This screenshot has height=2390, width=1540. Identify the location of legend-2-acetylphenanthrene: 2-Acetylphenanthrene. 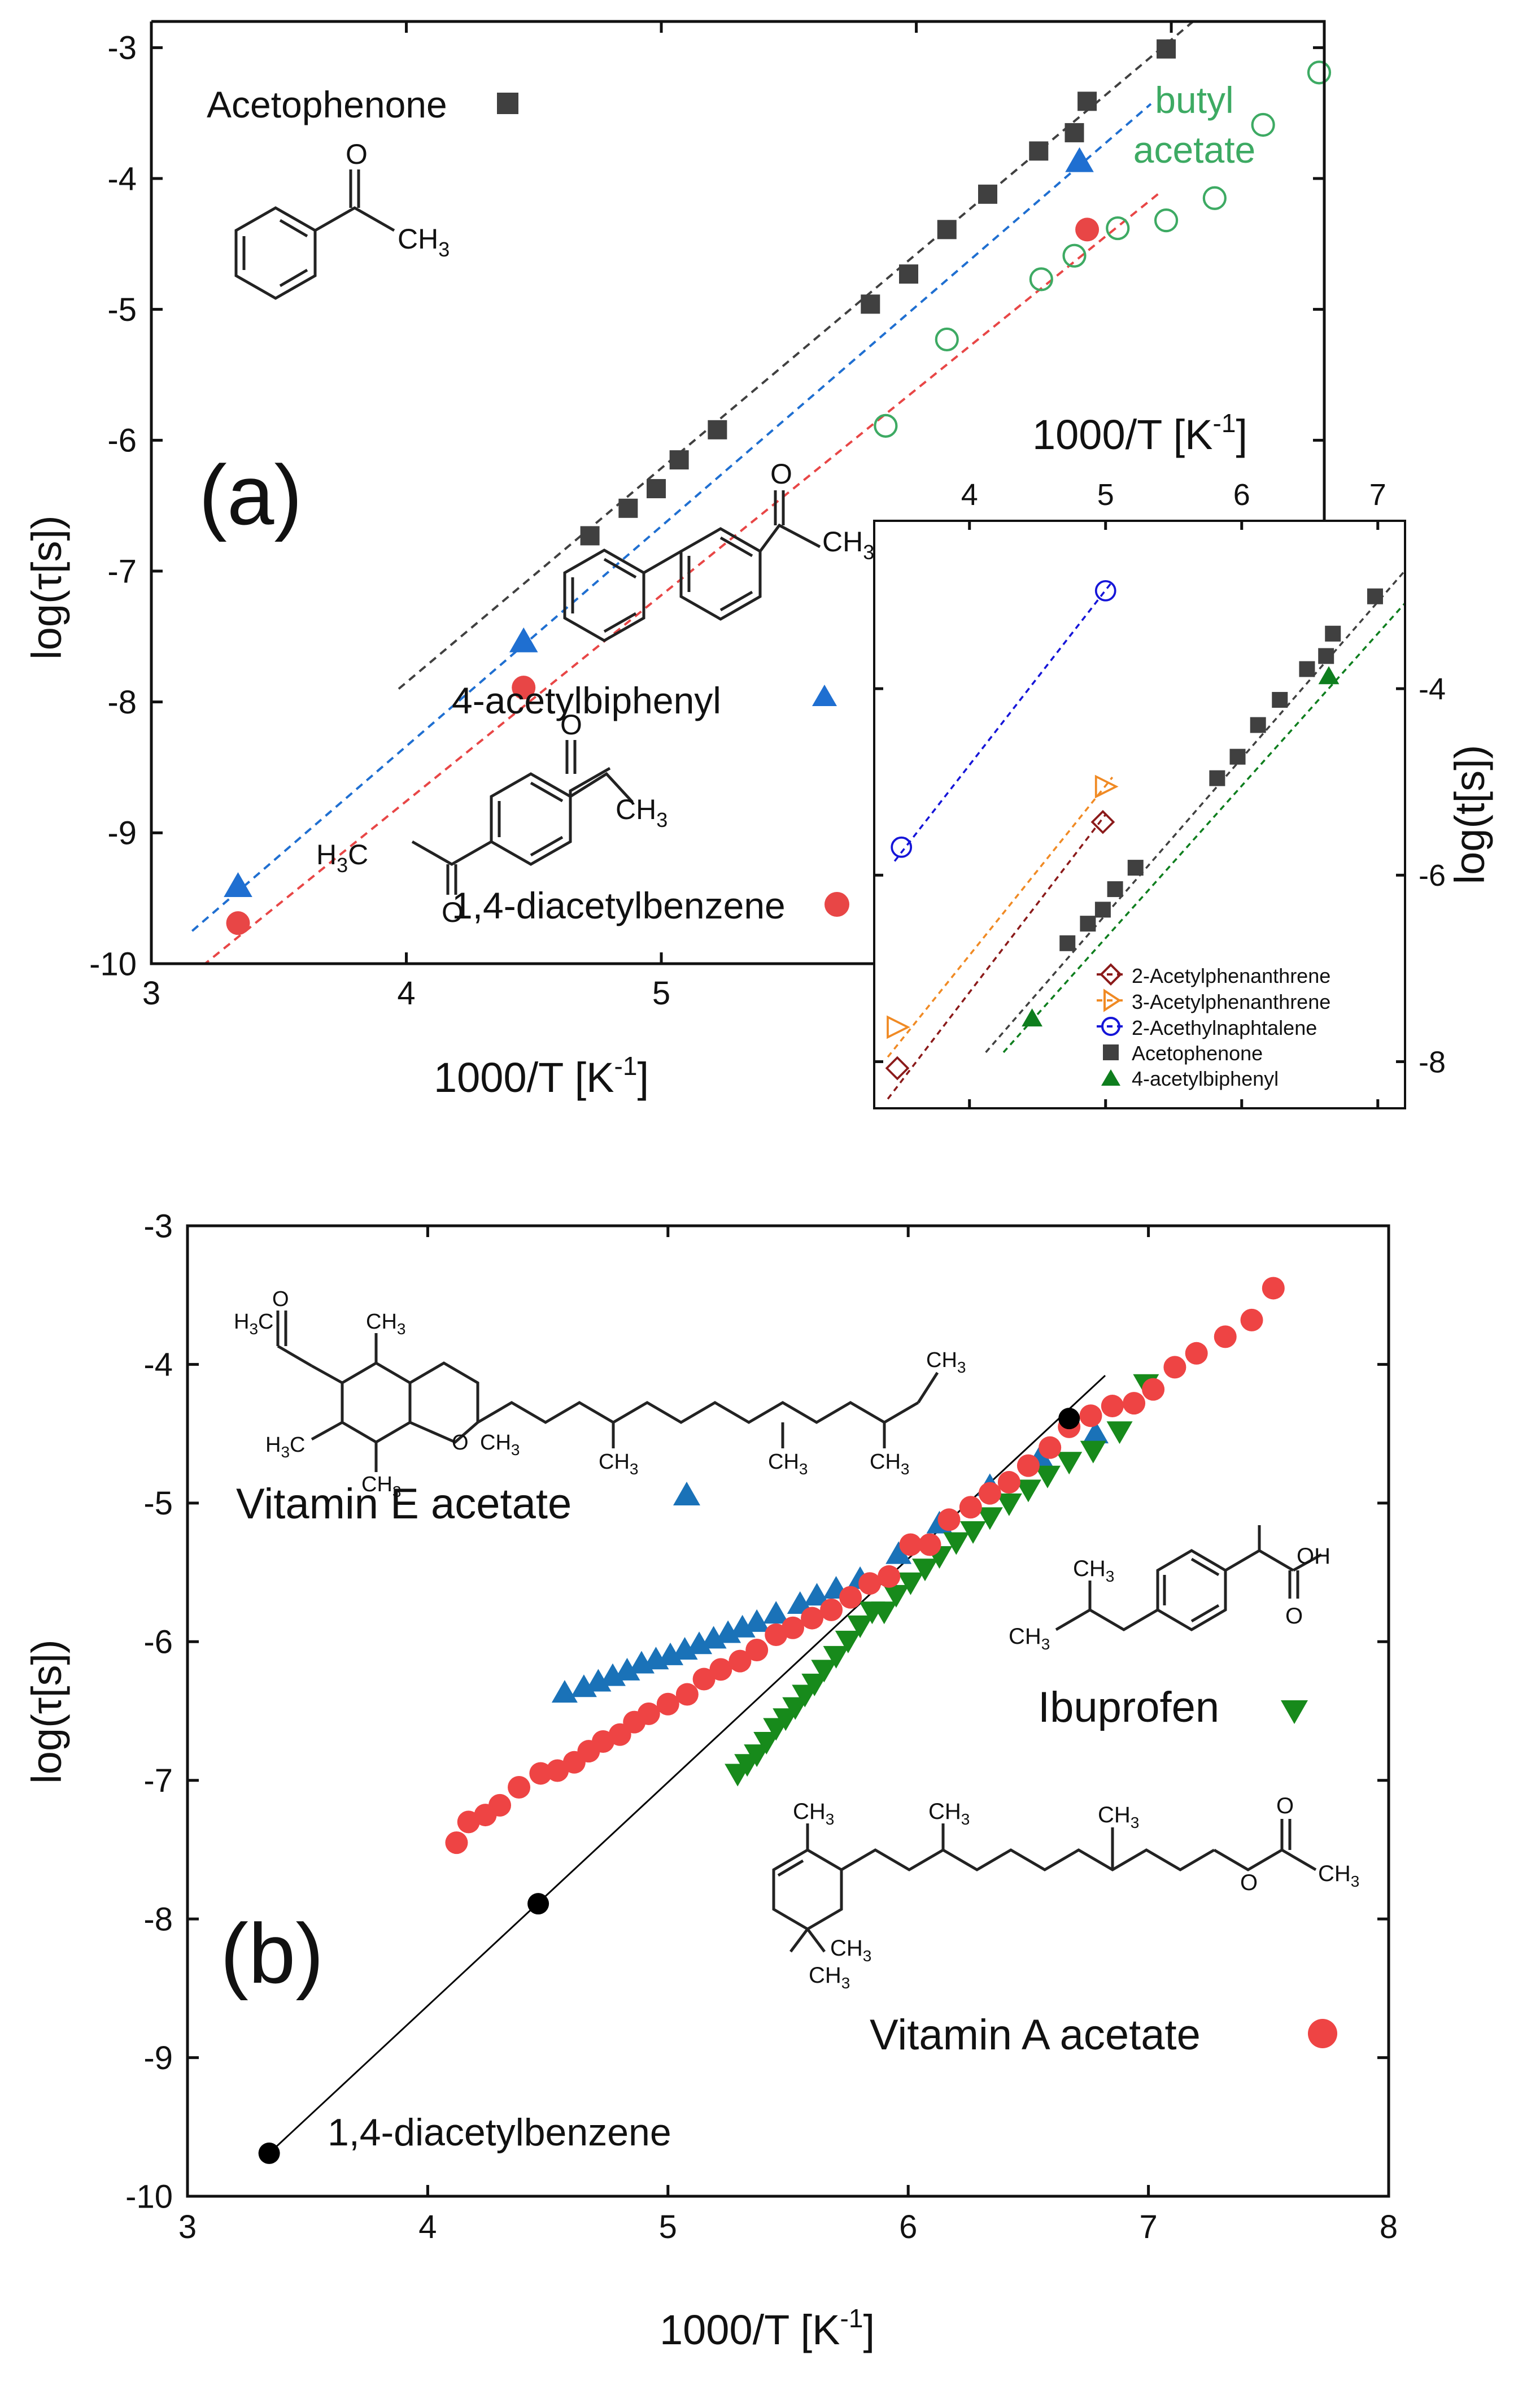
(1231, 975).